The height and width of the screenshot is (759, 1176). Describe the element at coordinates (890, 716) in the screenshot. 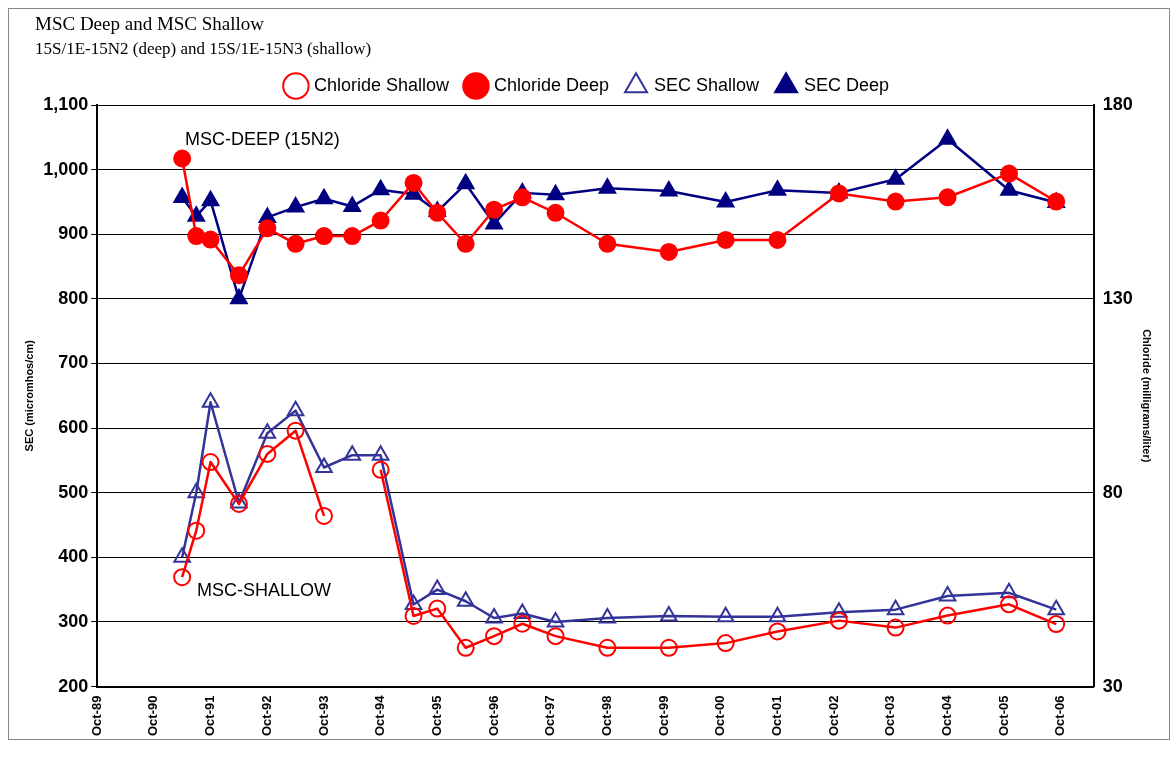

I see `x-tick-label: Oct-03` at that location.